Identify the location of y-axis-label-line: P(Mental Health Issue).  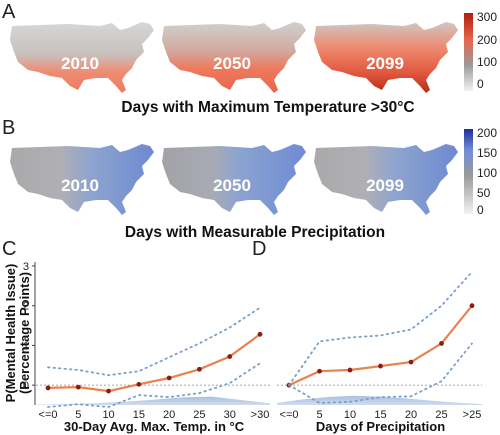
(10, 333).